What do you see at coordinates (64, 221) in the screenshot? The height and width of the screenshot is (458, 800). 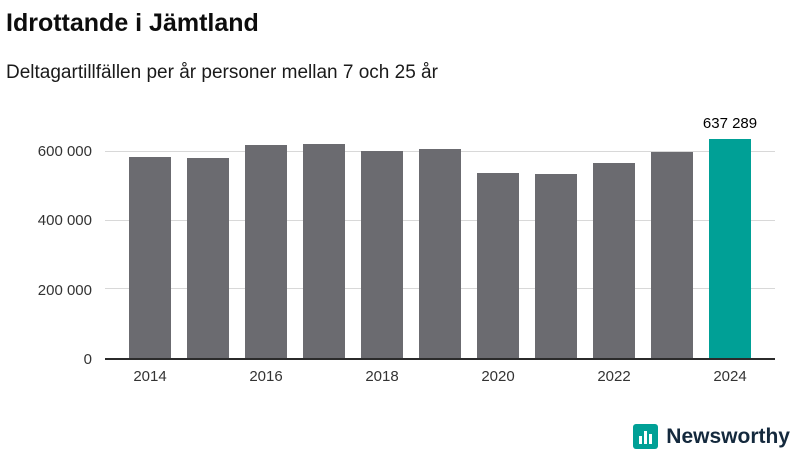 I see `y-axis-label: 400 000` at bounding box center [64, 221].